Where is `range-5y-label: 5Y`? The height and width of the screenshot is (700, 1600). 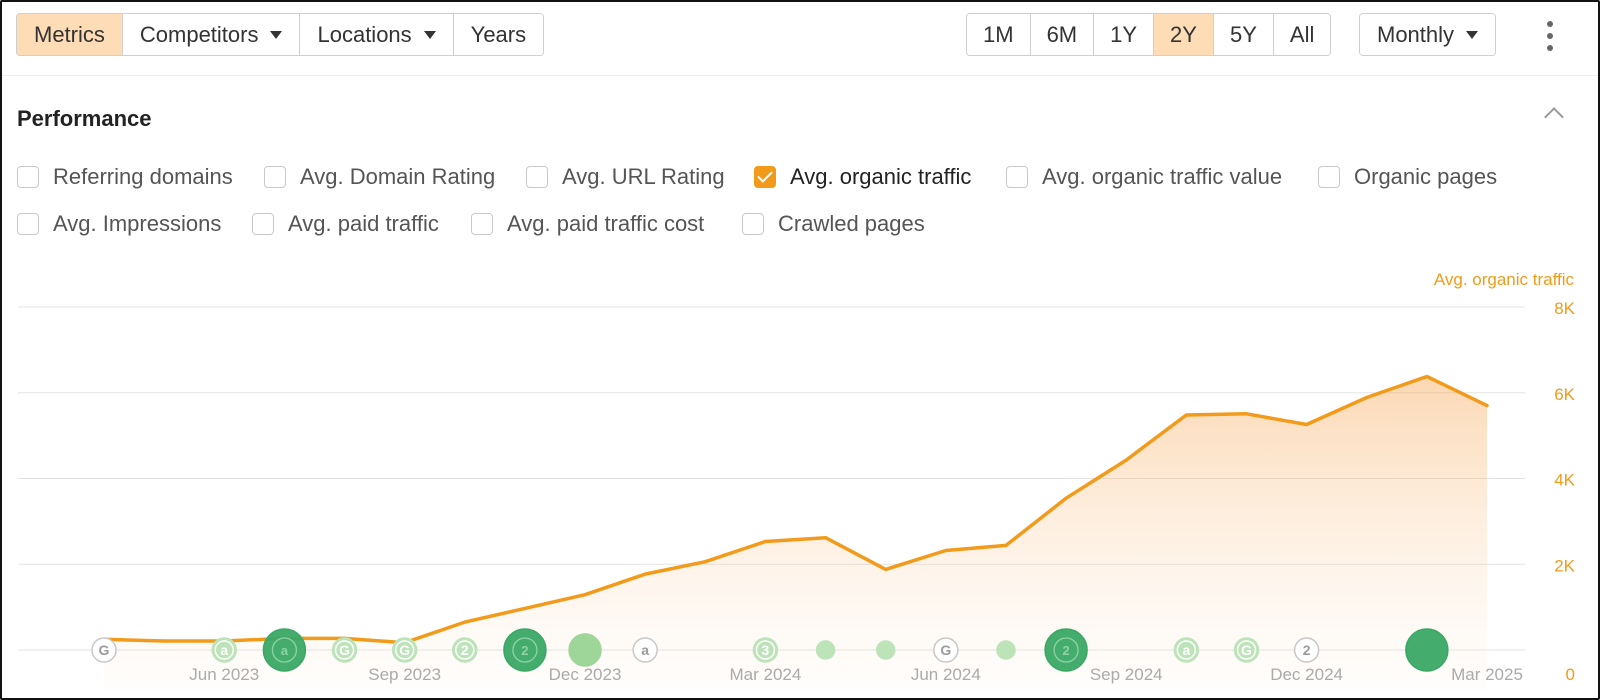 range-5y-label: 5Y is located at coordinates (1243, 34).